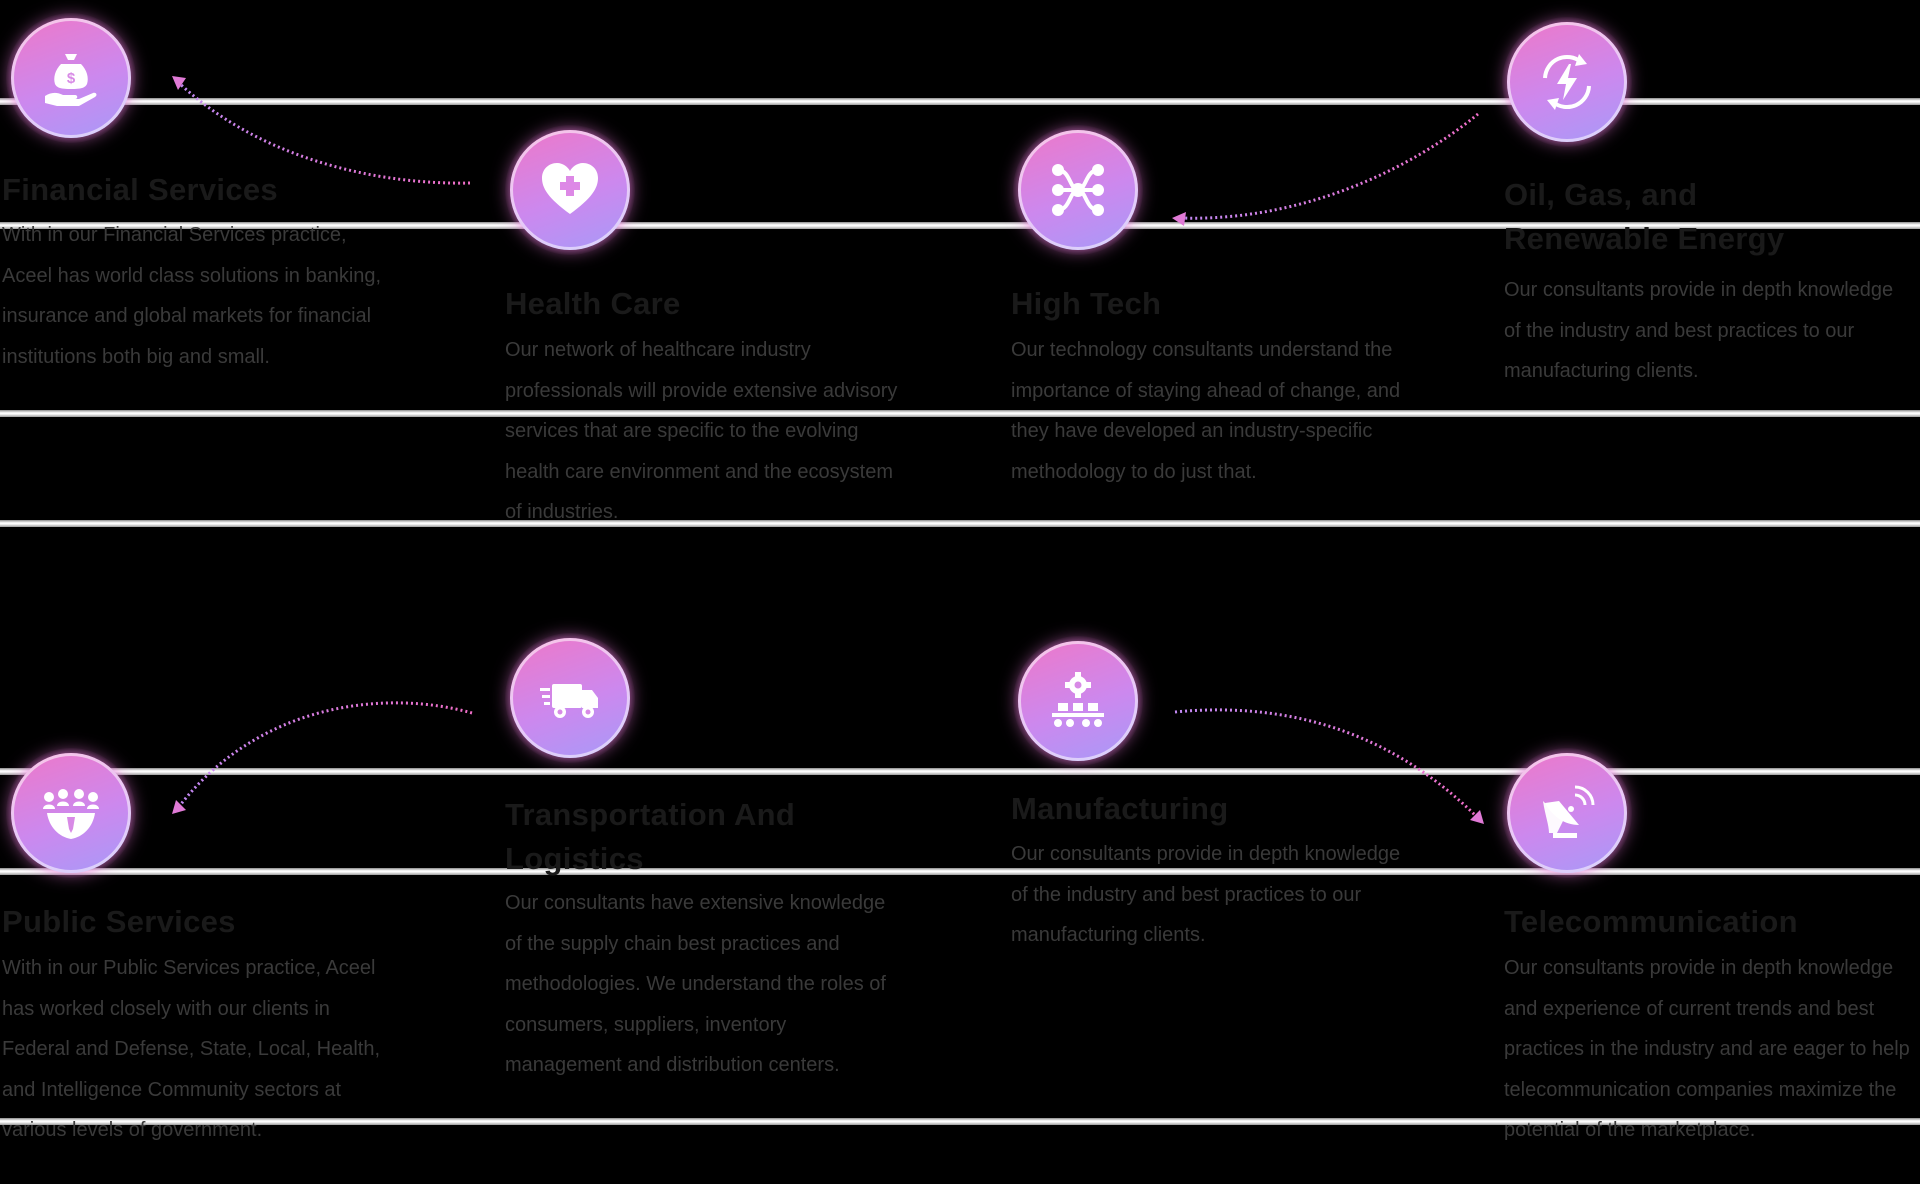  Describe the element at coordinates (593, 303) in the screenshot. I see `card-title: Health Care` at that location.